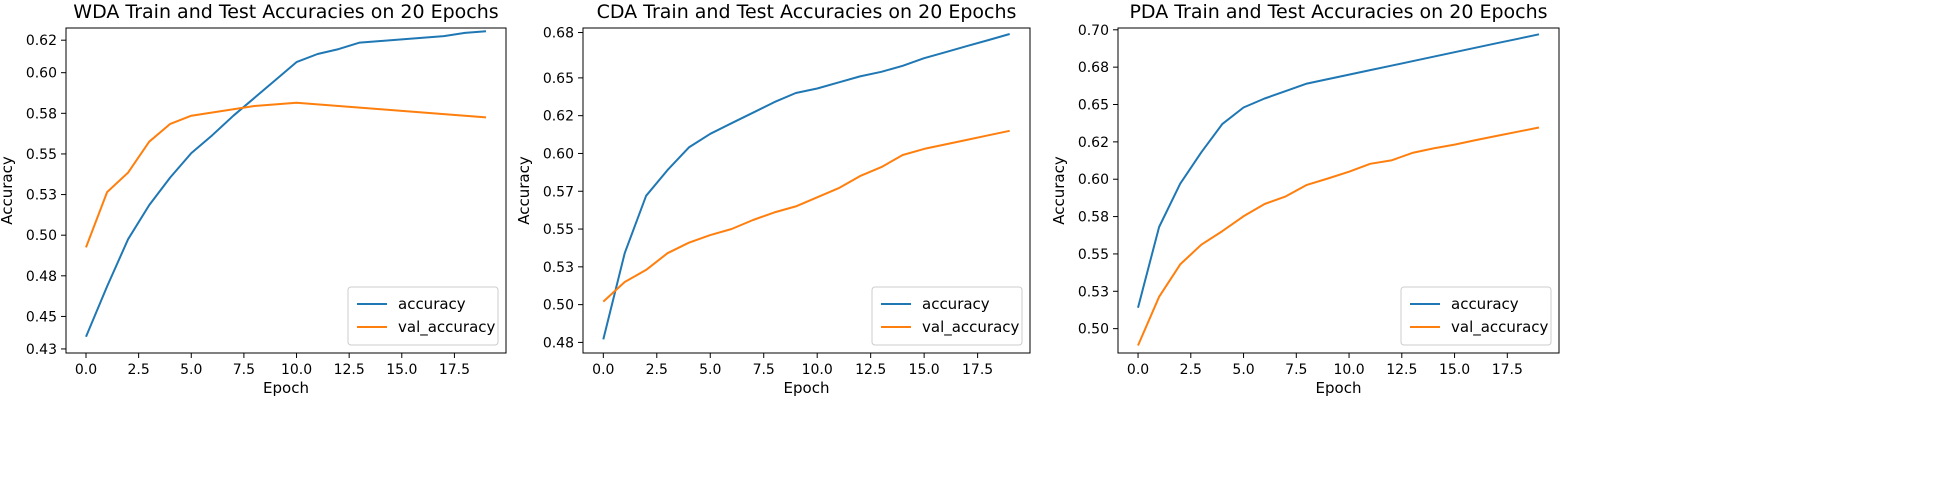 The height and width of the screenshot is (497, 1945). I want to click on y-tick-label: 0.70, so click(1093, 31).